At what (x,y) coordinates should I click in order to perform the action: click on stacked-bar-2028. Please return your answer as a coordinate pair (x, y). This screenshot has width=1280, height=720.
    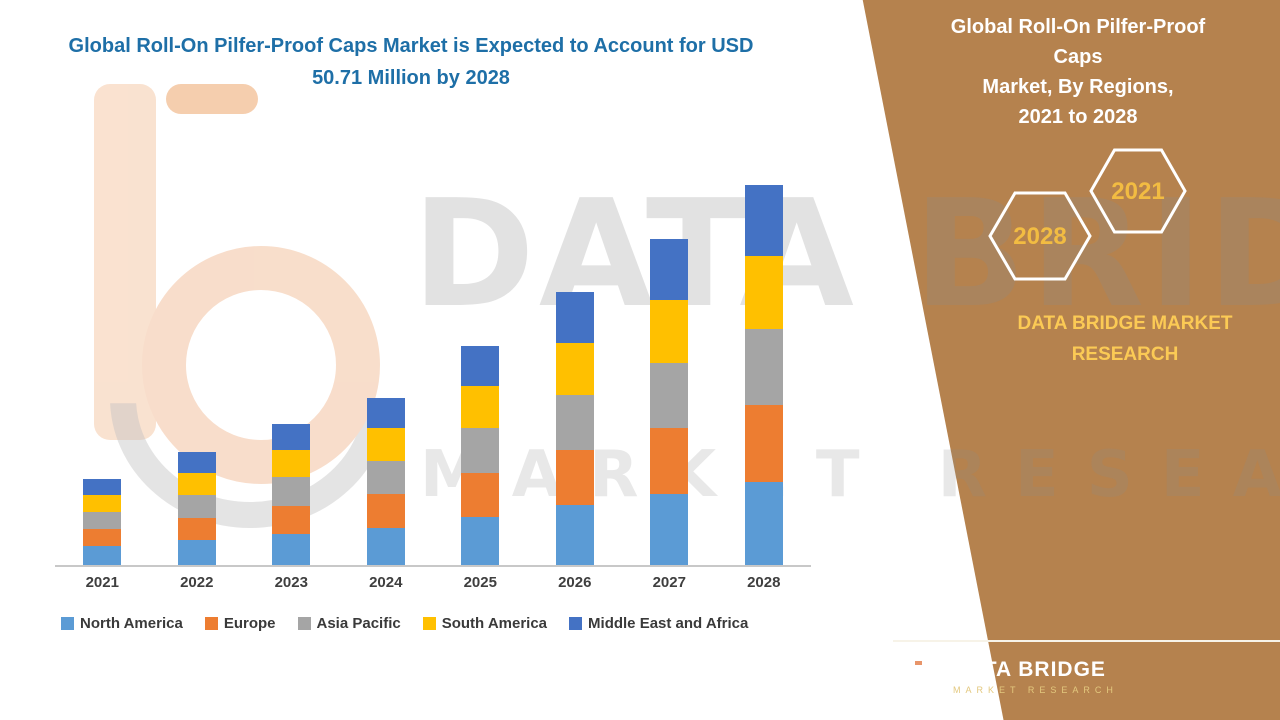
    Looking at the image, I should click on (763, 374).